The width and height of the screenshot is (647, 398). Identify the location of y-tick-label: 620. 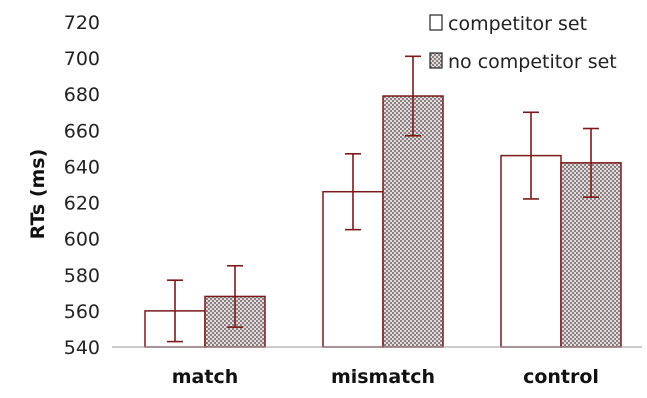
(82, 204).